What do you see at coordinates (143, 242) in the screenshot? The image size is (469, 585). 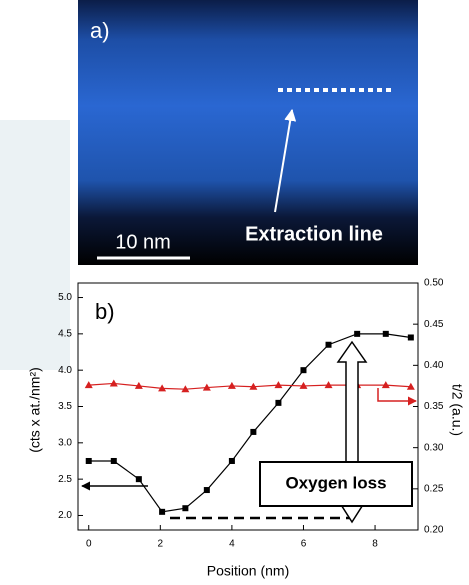 I see `scale-label: 10 nm` at bounding box center [143, 242].